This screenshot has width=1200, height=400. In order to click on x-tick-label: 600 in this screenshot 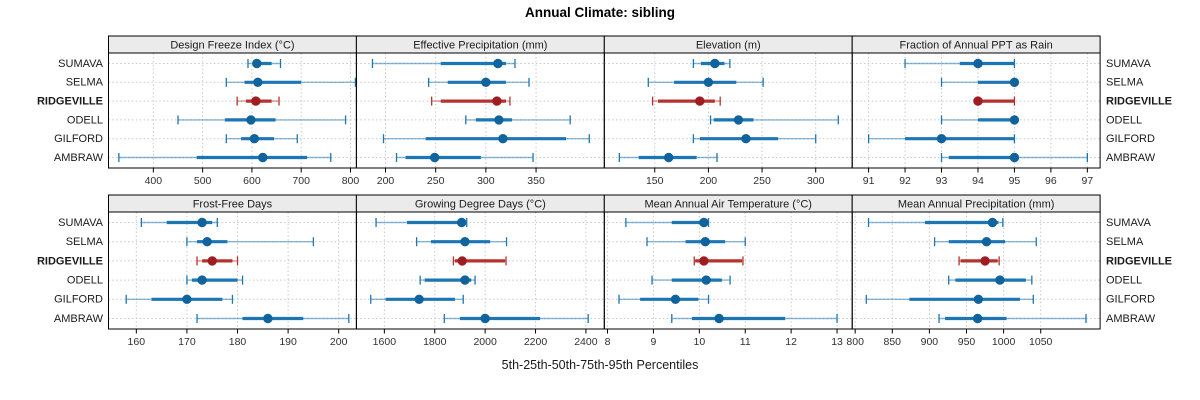, I will do `click(252, 181)`.